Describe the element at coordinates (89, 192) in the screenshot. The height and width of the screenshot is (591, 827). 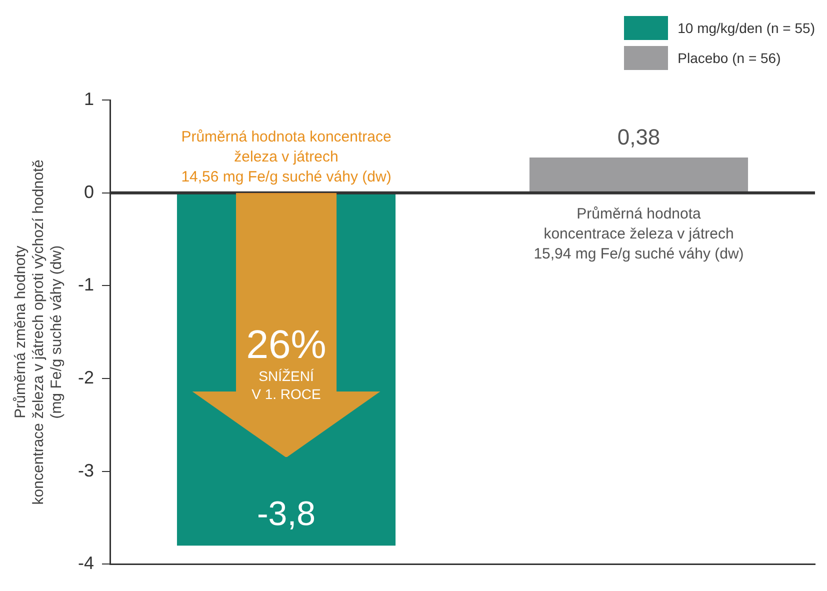
I see `y-tick-label: 0` at that location.